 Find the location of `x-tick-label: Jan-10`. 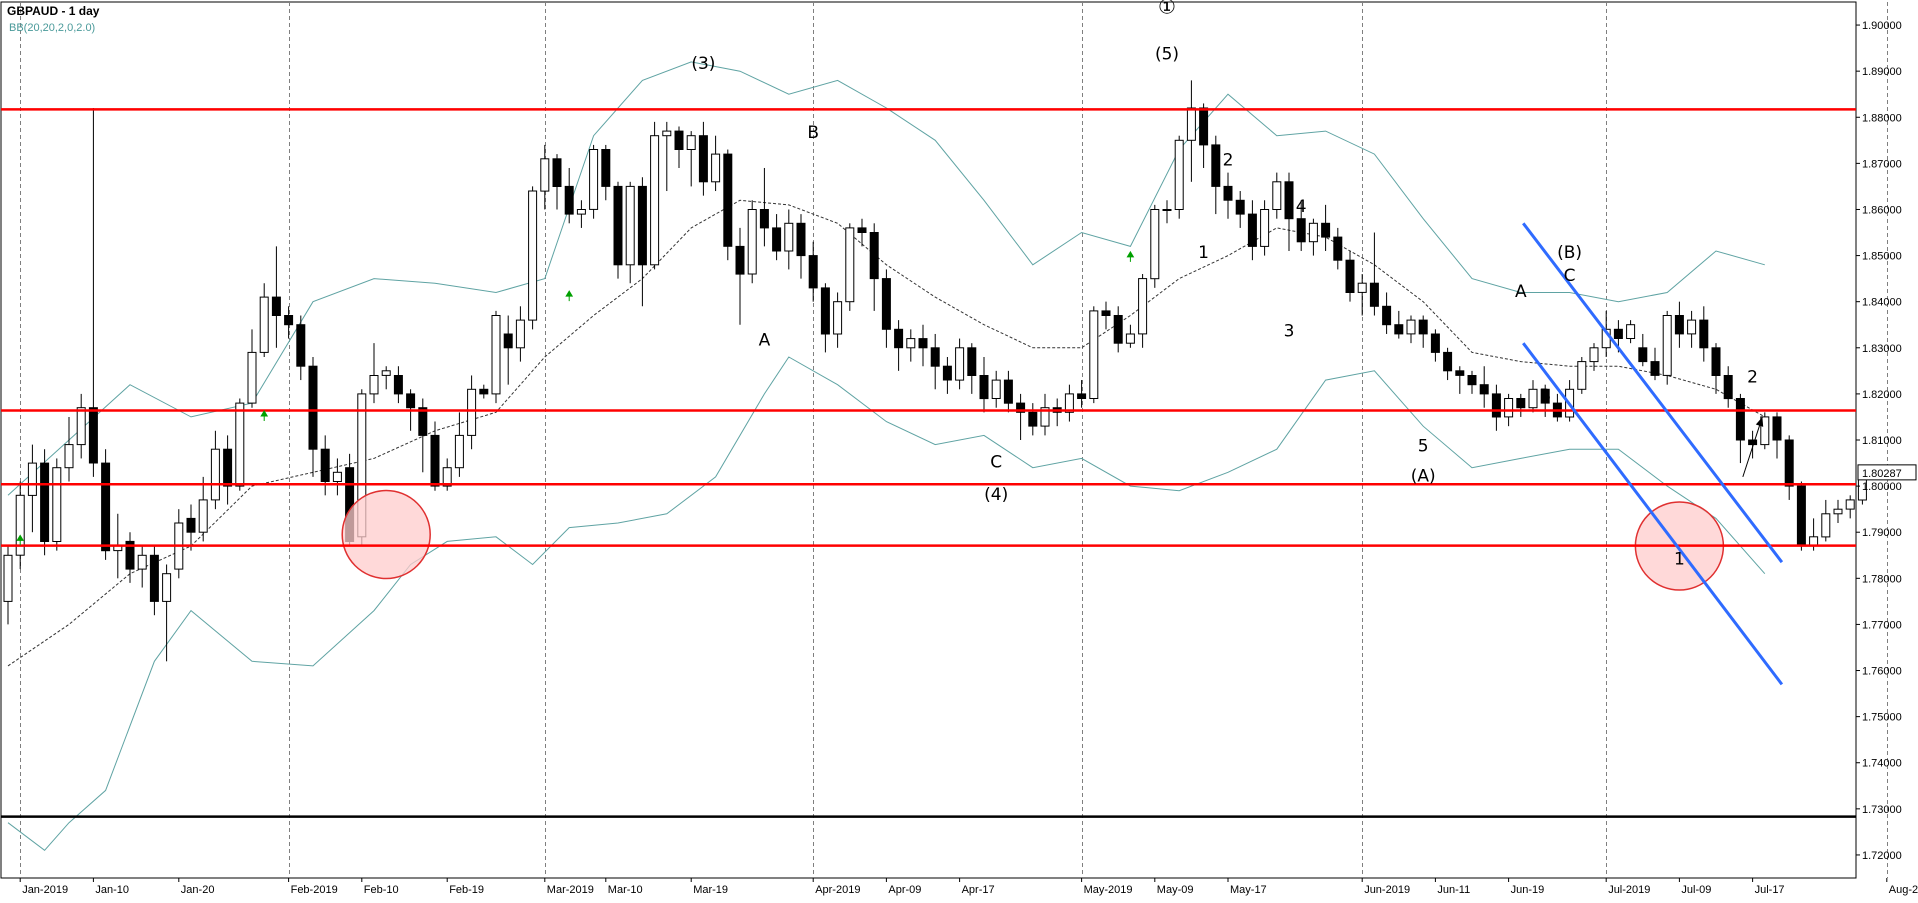

x-tick-label: Jan-10 is located at coordinates (112, 890).